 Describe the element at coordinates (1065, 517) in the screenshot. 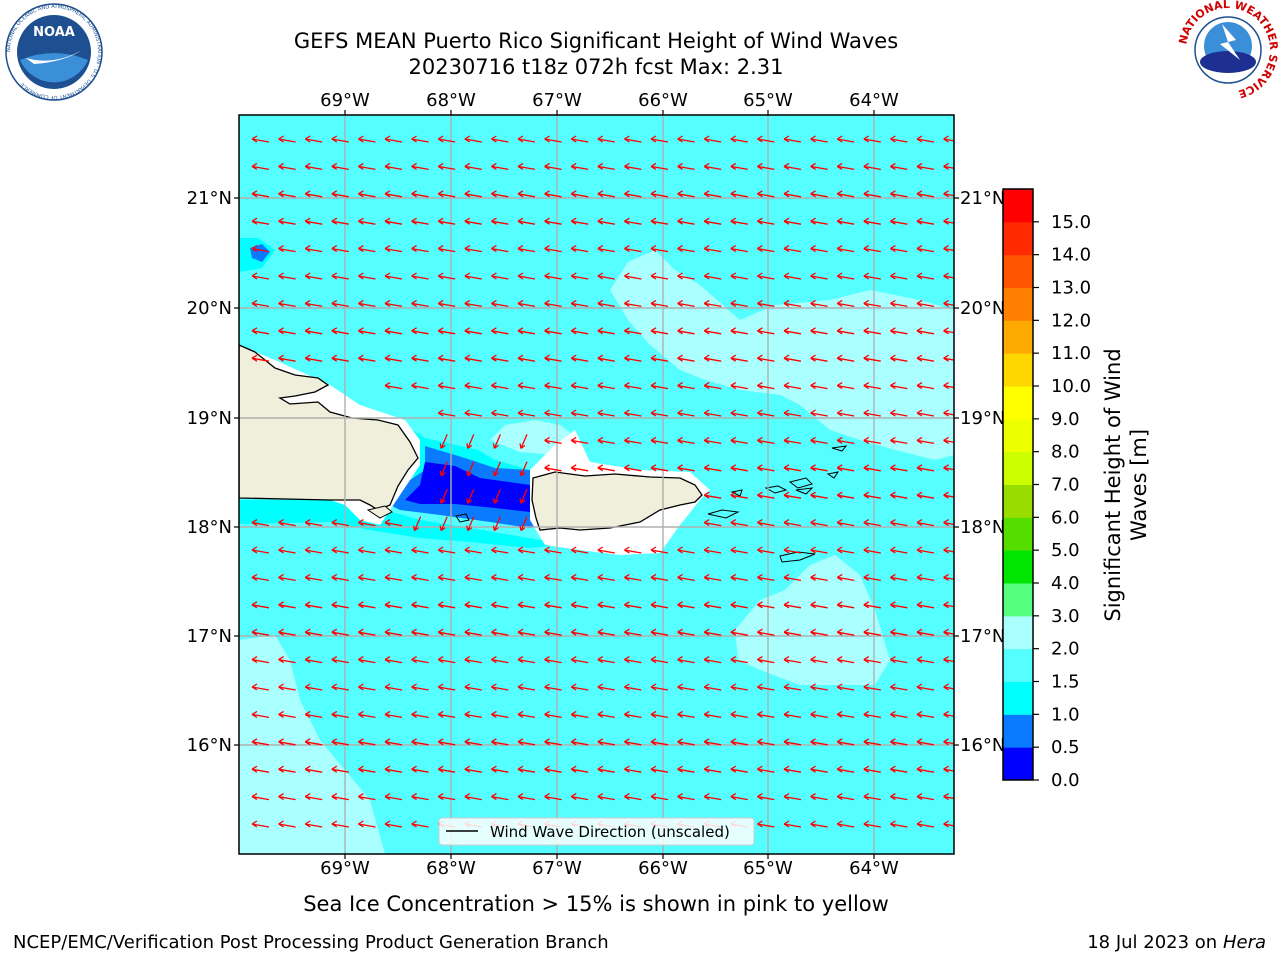

I see `colorbar-tick-label: 6.0` at that location.